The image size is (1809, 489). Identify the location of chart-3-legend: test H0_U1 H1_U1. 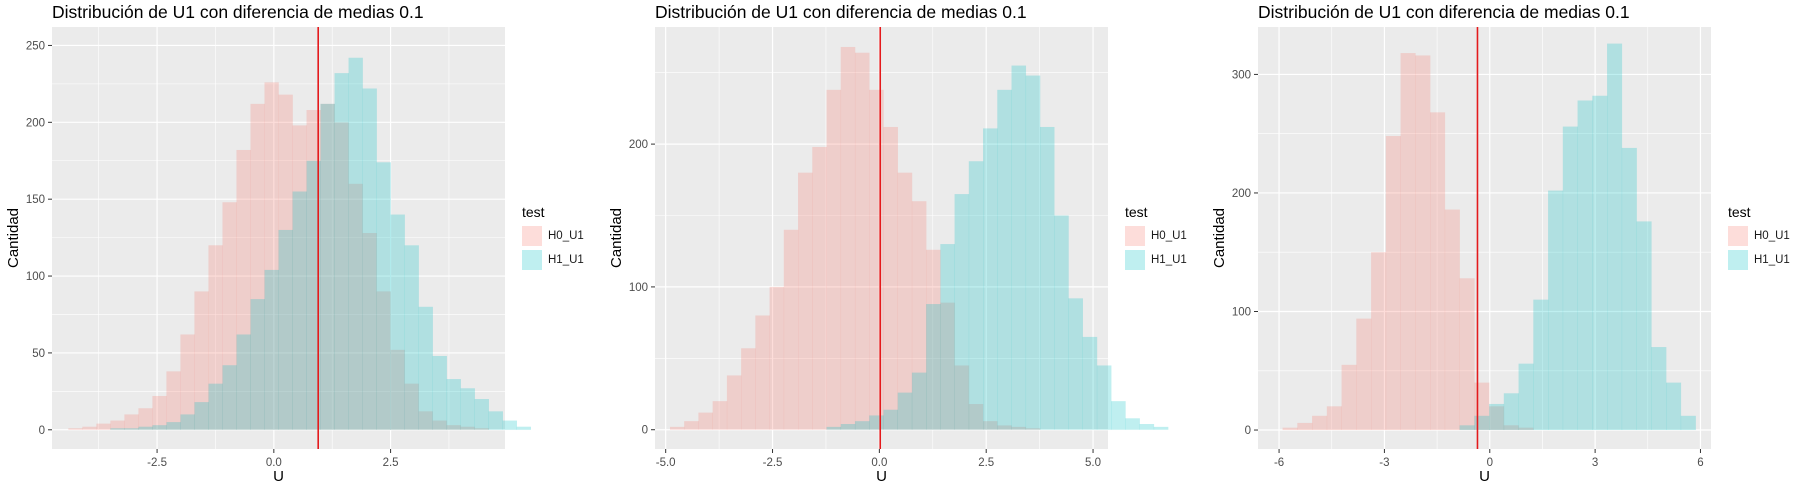
(1759, 238).